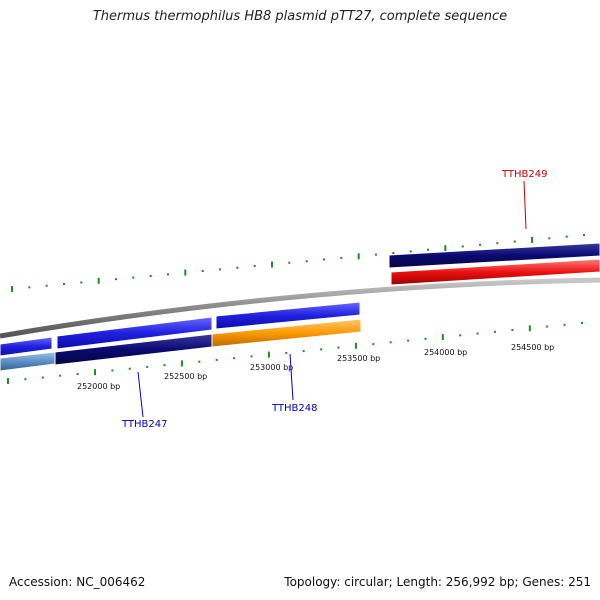 The height and width of the screenshot is (600, 600). I want to click on scale-label: 254000 bp, so click(445, 352).